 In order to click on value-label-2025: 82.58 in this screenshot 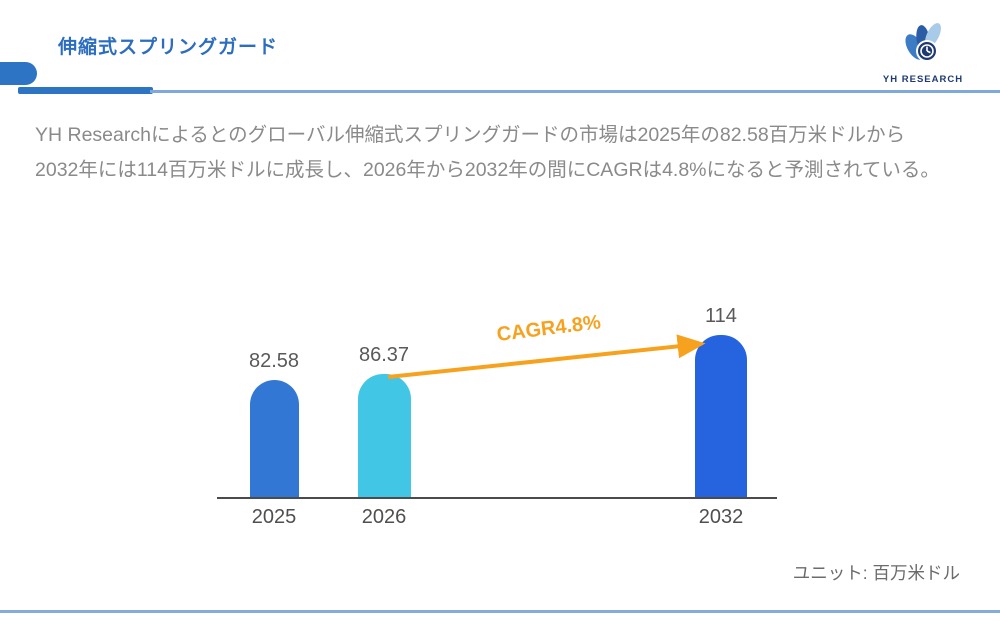, I will do `click(274, 361)`.